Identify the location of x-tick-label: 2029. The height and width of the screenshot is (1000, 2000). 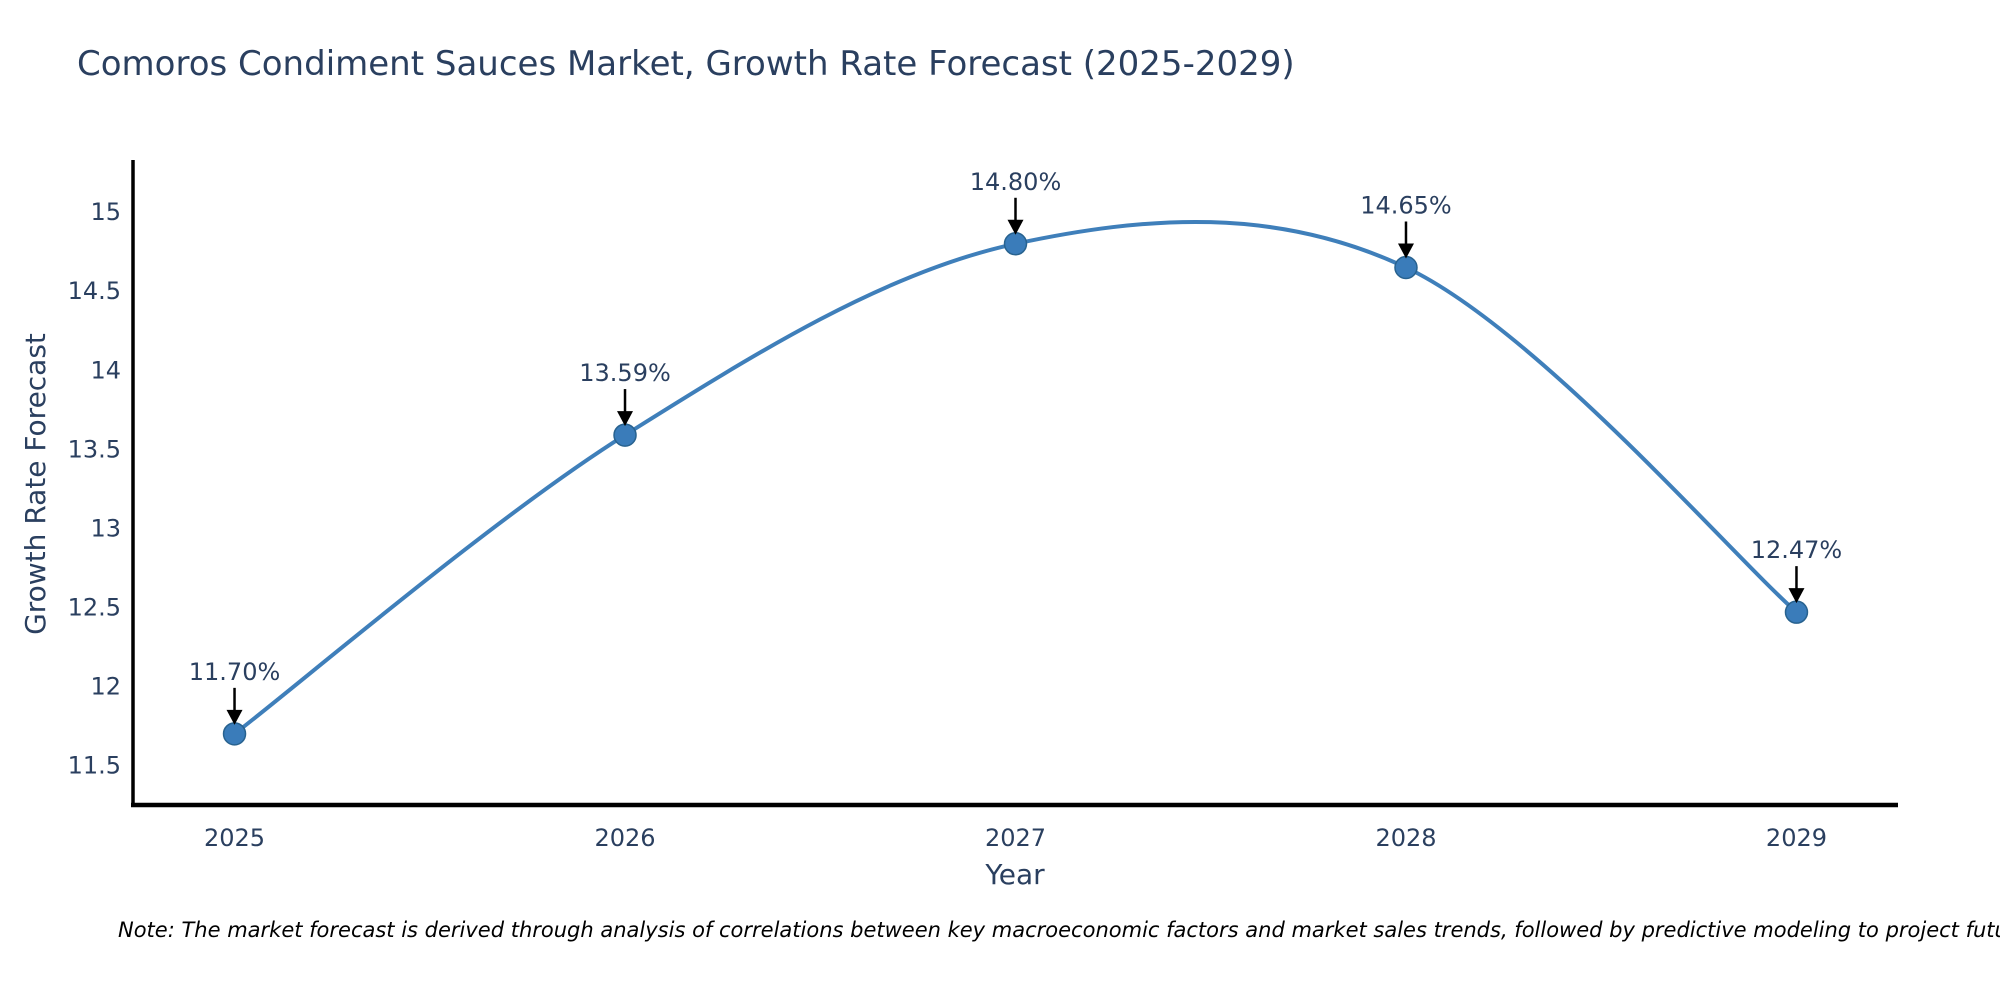
(1796, 838).